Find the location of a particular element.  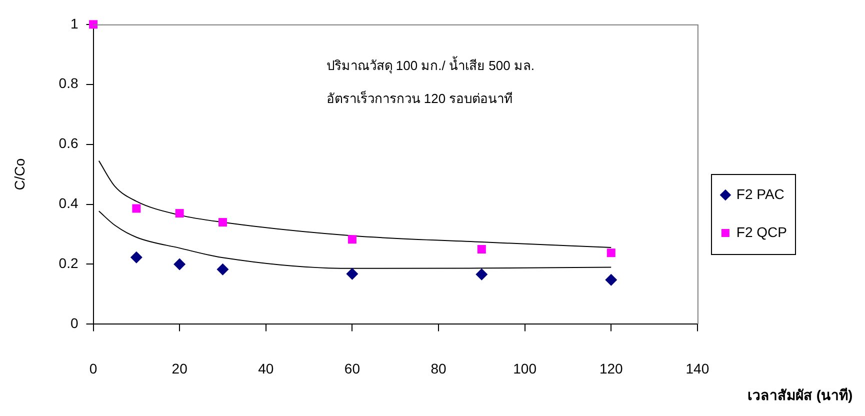

annotation: อัตราเร็วการกวน 120 รอบต่อนาที is located at coordinates (420, 97).